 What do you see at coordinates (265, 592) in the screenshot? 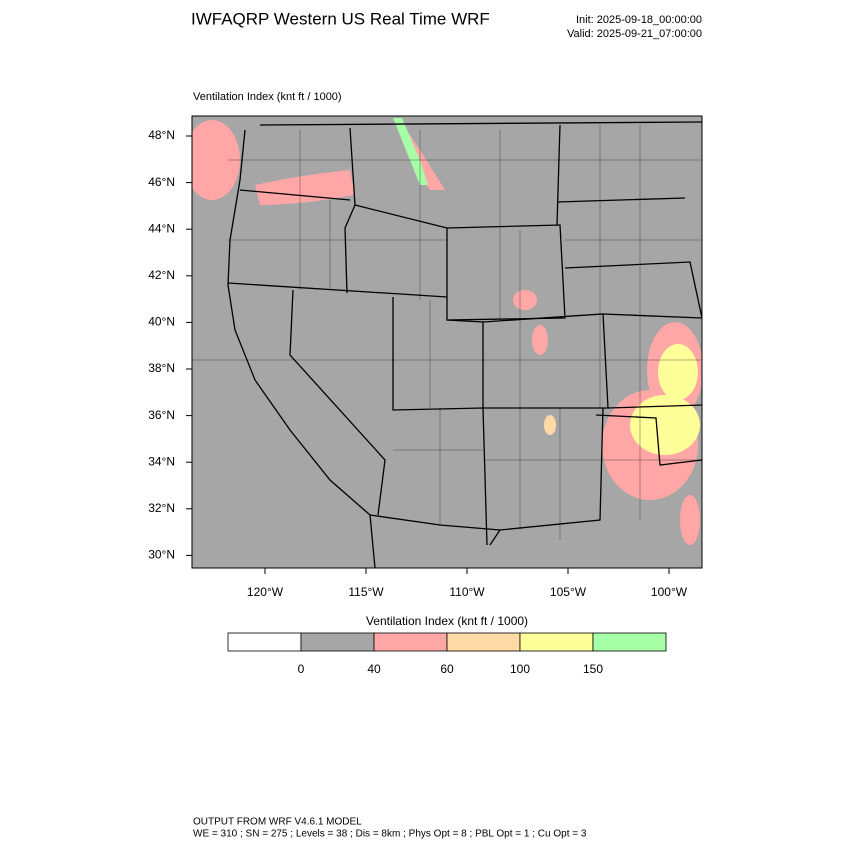
I see `lon-tick-label: 120°W` at bounding box center [265, 592].